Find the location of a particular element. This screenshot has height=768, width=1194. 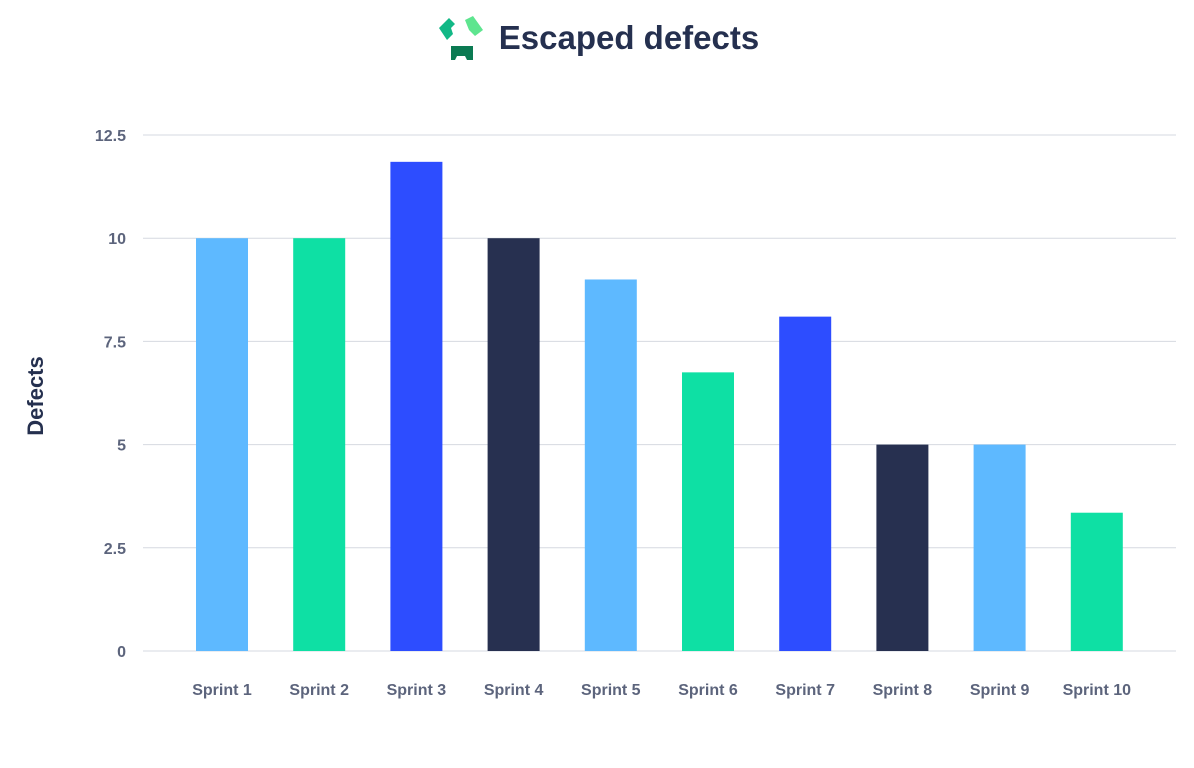

x-tick-label: Sprint 8 is located at coordinates (903, 690).